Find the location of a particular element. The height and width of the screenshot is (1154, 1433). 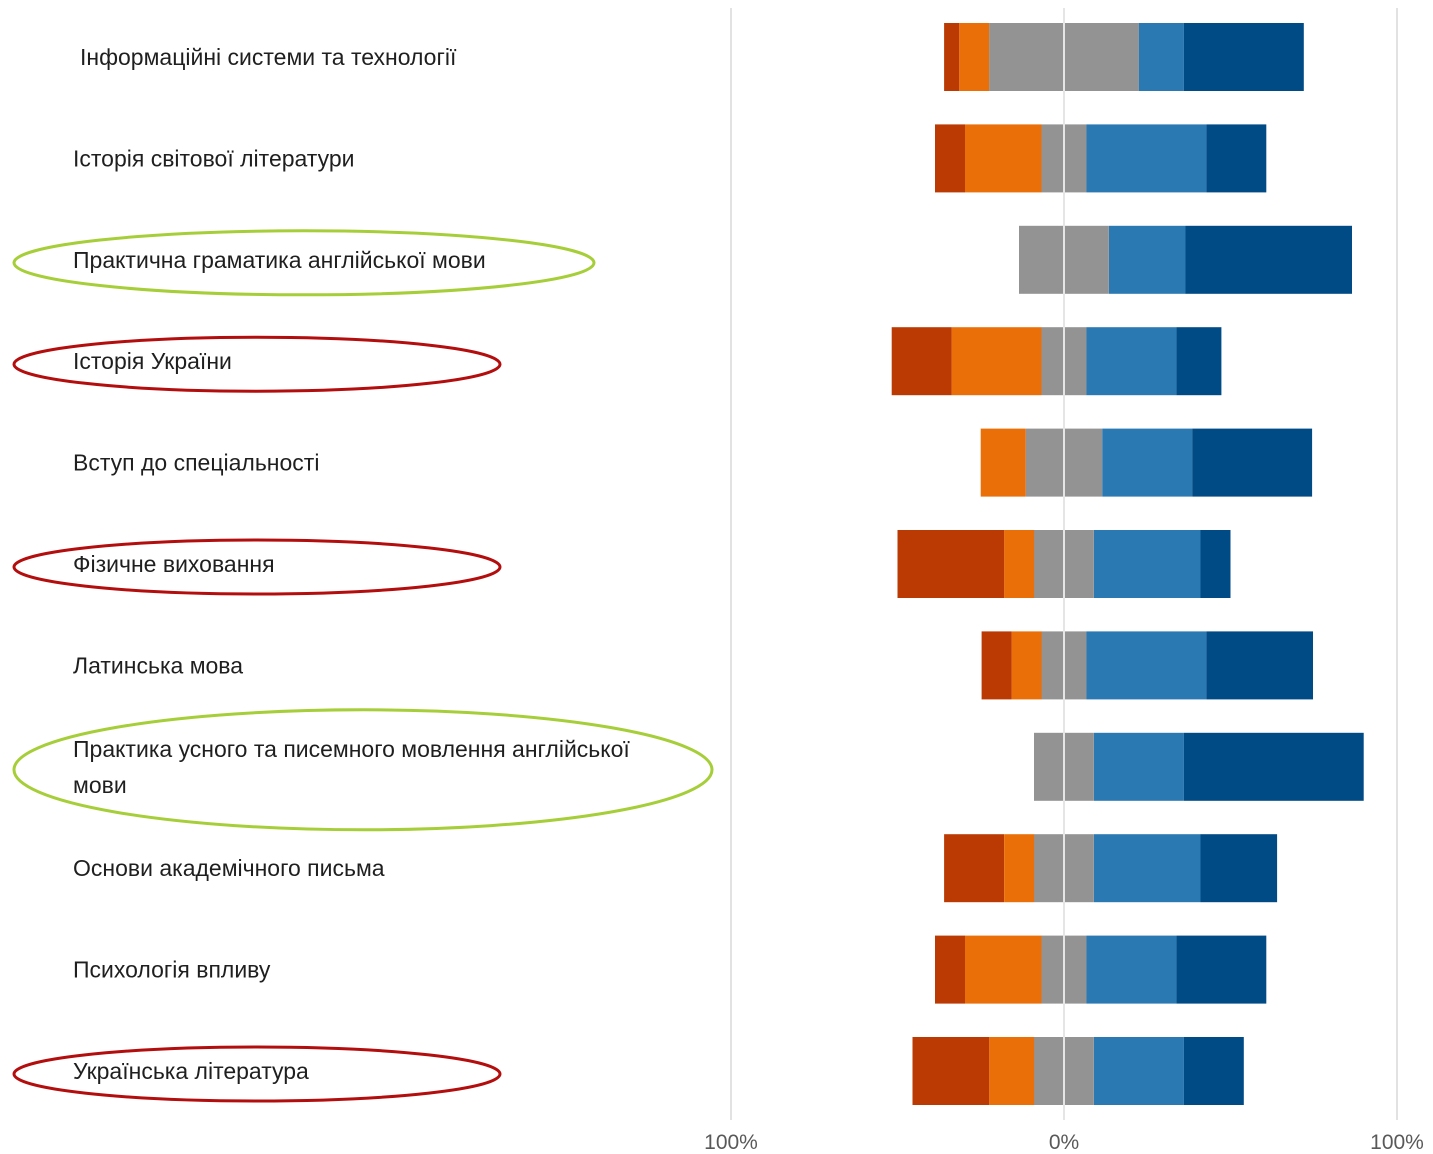

category-label-8: Основи академічного письма is located at coordinates (229, 868).